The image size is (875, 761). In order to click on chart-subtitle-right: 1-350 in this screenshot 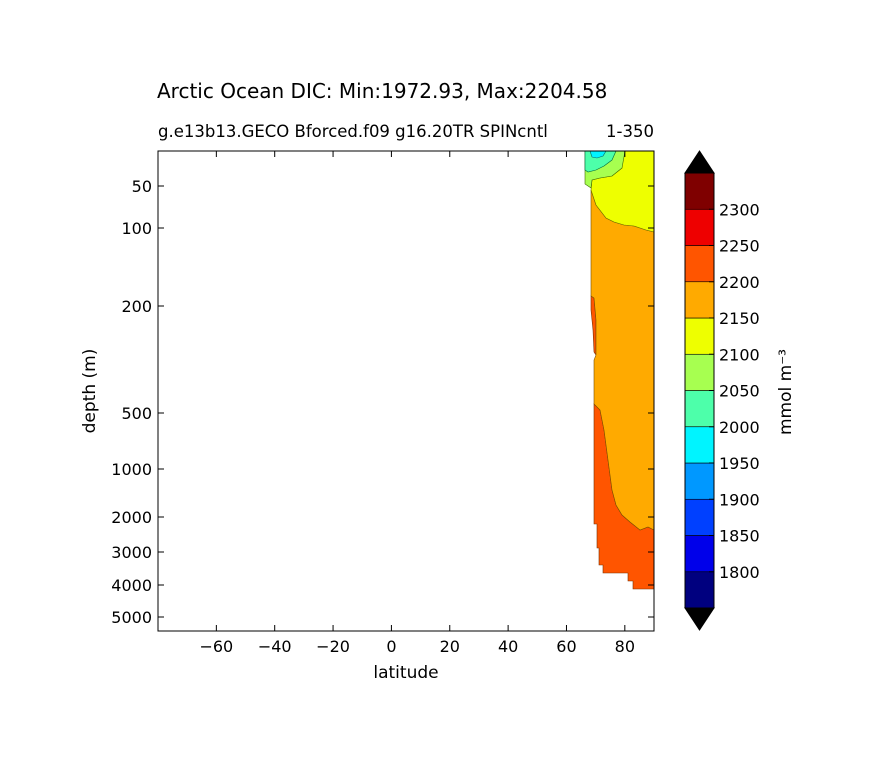, I will do `click(630, 131)`.